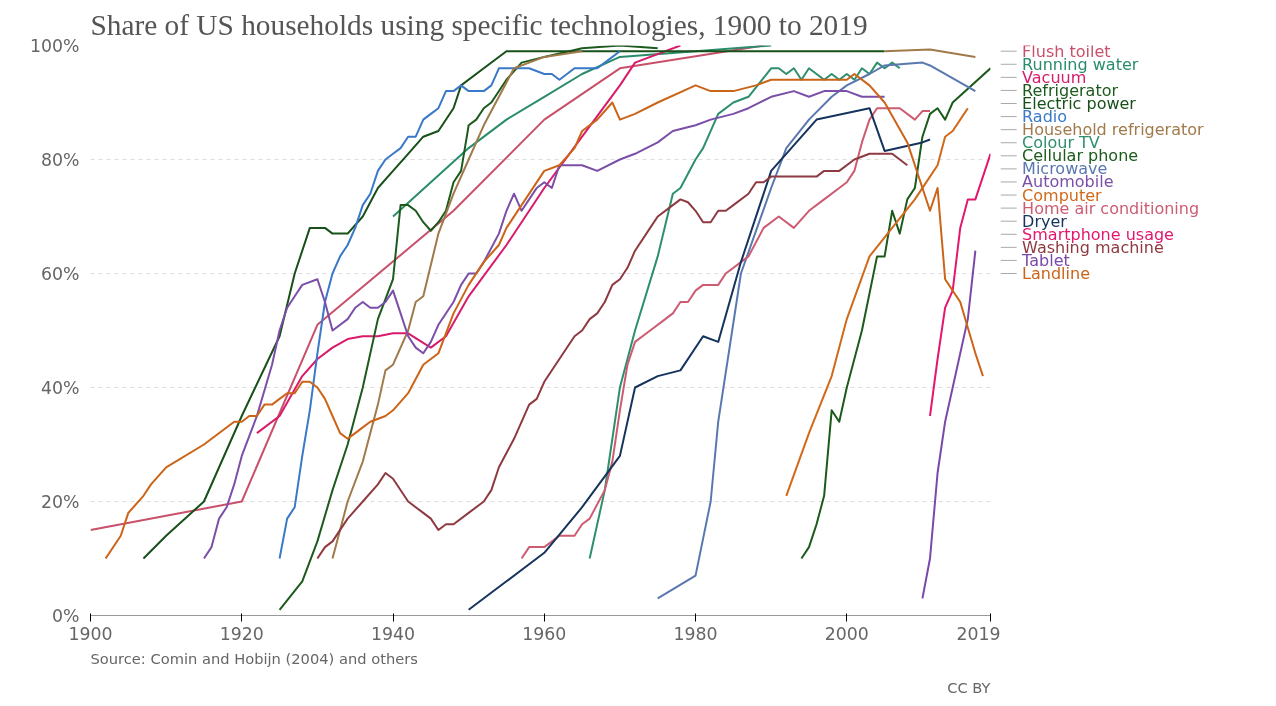  I want to click on chart-title: Share of US households using specific technologies, 1900 to 2019, so click(479, 24).